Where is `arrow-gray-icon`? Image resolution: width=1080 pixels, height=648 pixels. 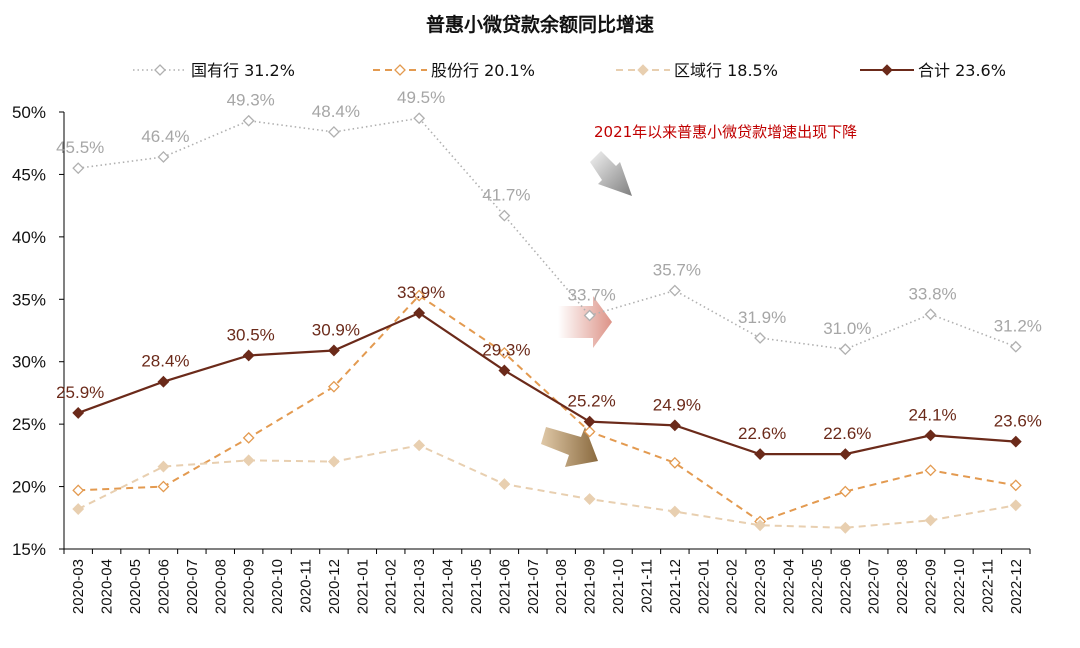 arrow-gray-icon is located at coordinates (611, 173).